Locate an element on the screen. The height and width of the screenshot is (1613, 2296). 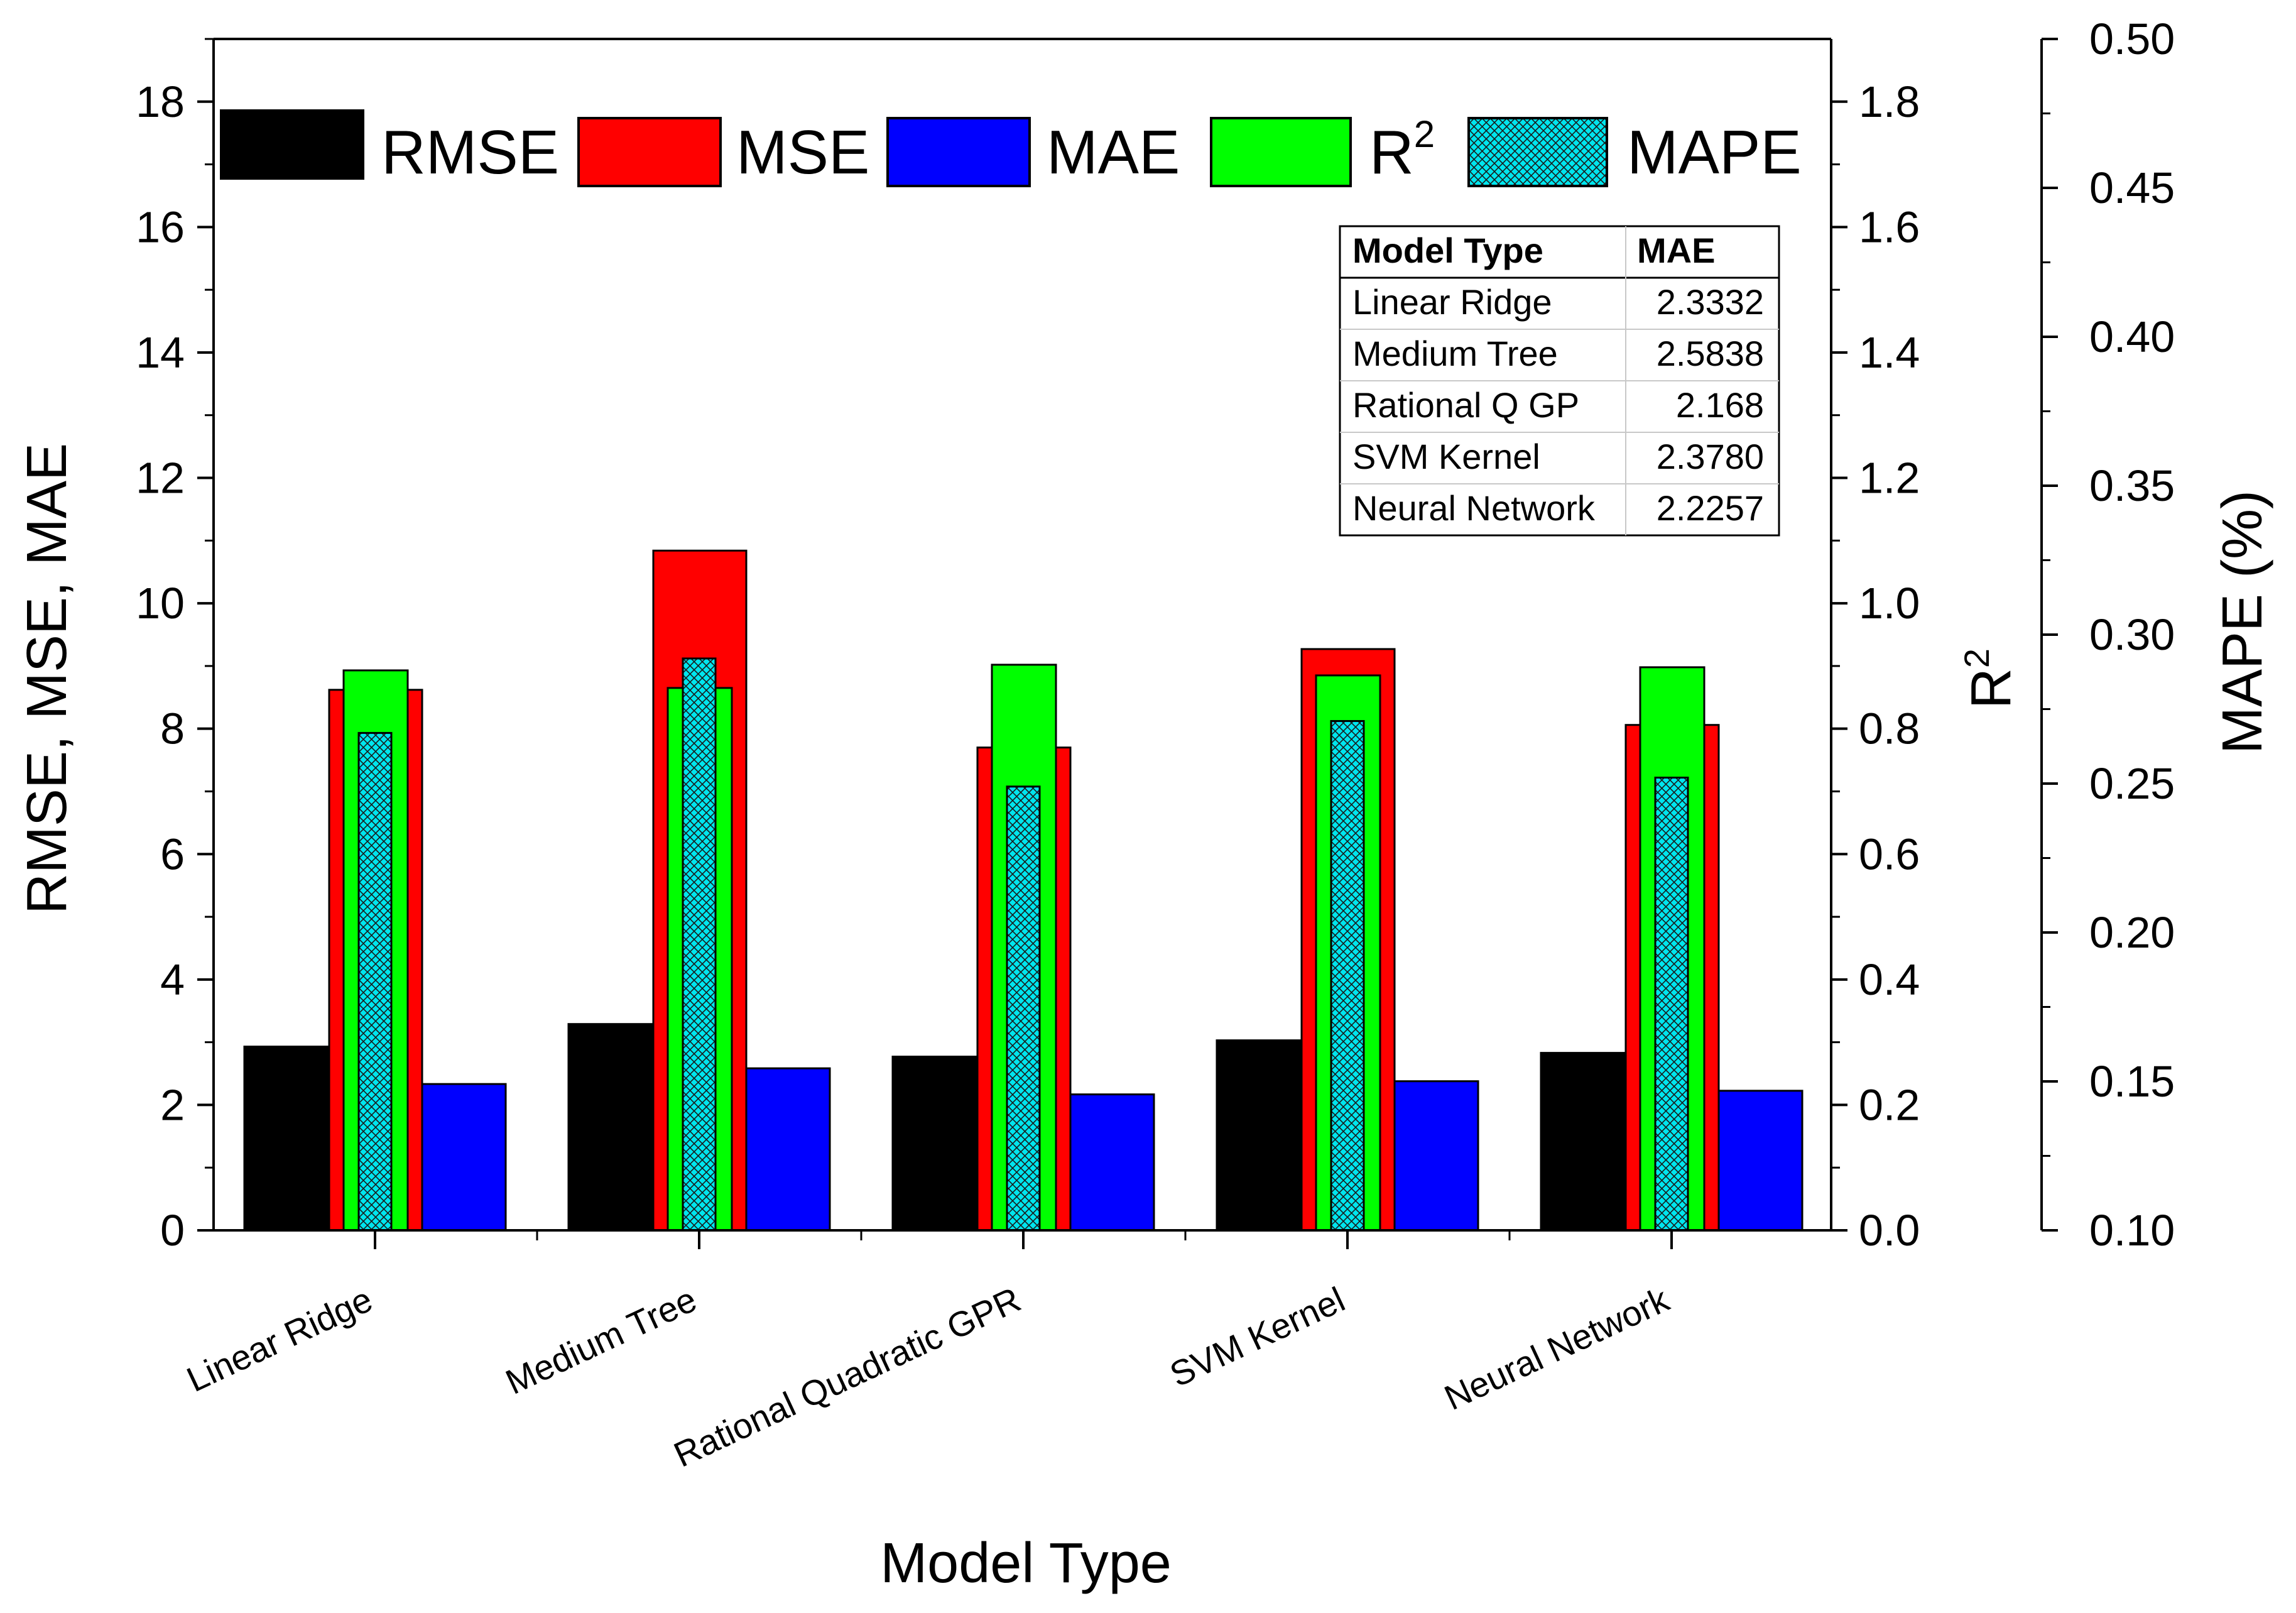
r2-tick-label: 1.2 is located at coordinates (1889, 479).